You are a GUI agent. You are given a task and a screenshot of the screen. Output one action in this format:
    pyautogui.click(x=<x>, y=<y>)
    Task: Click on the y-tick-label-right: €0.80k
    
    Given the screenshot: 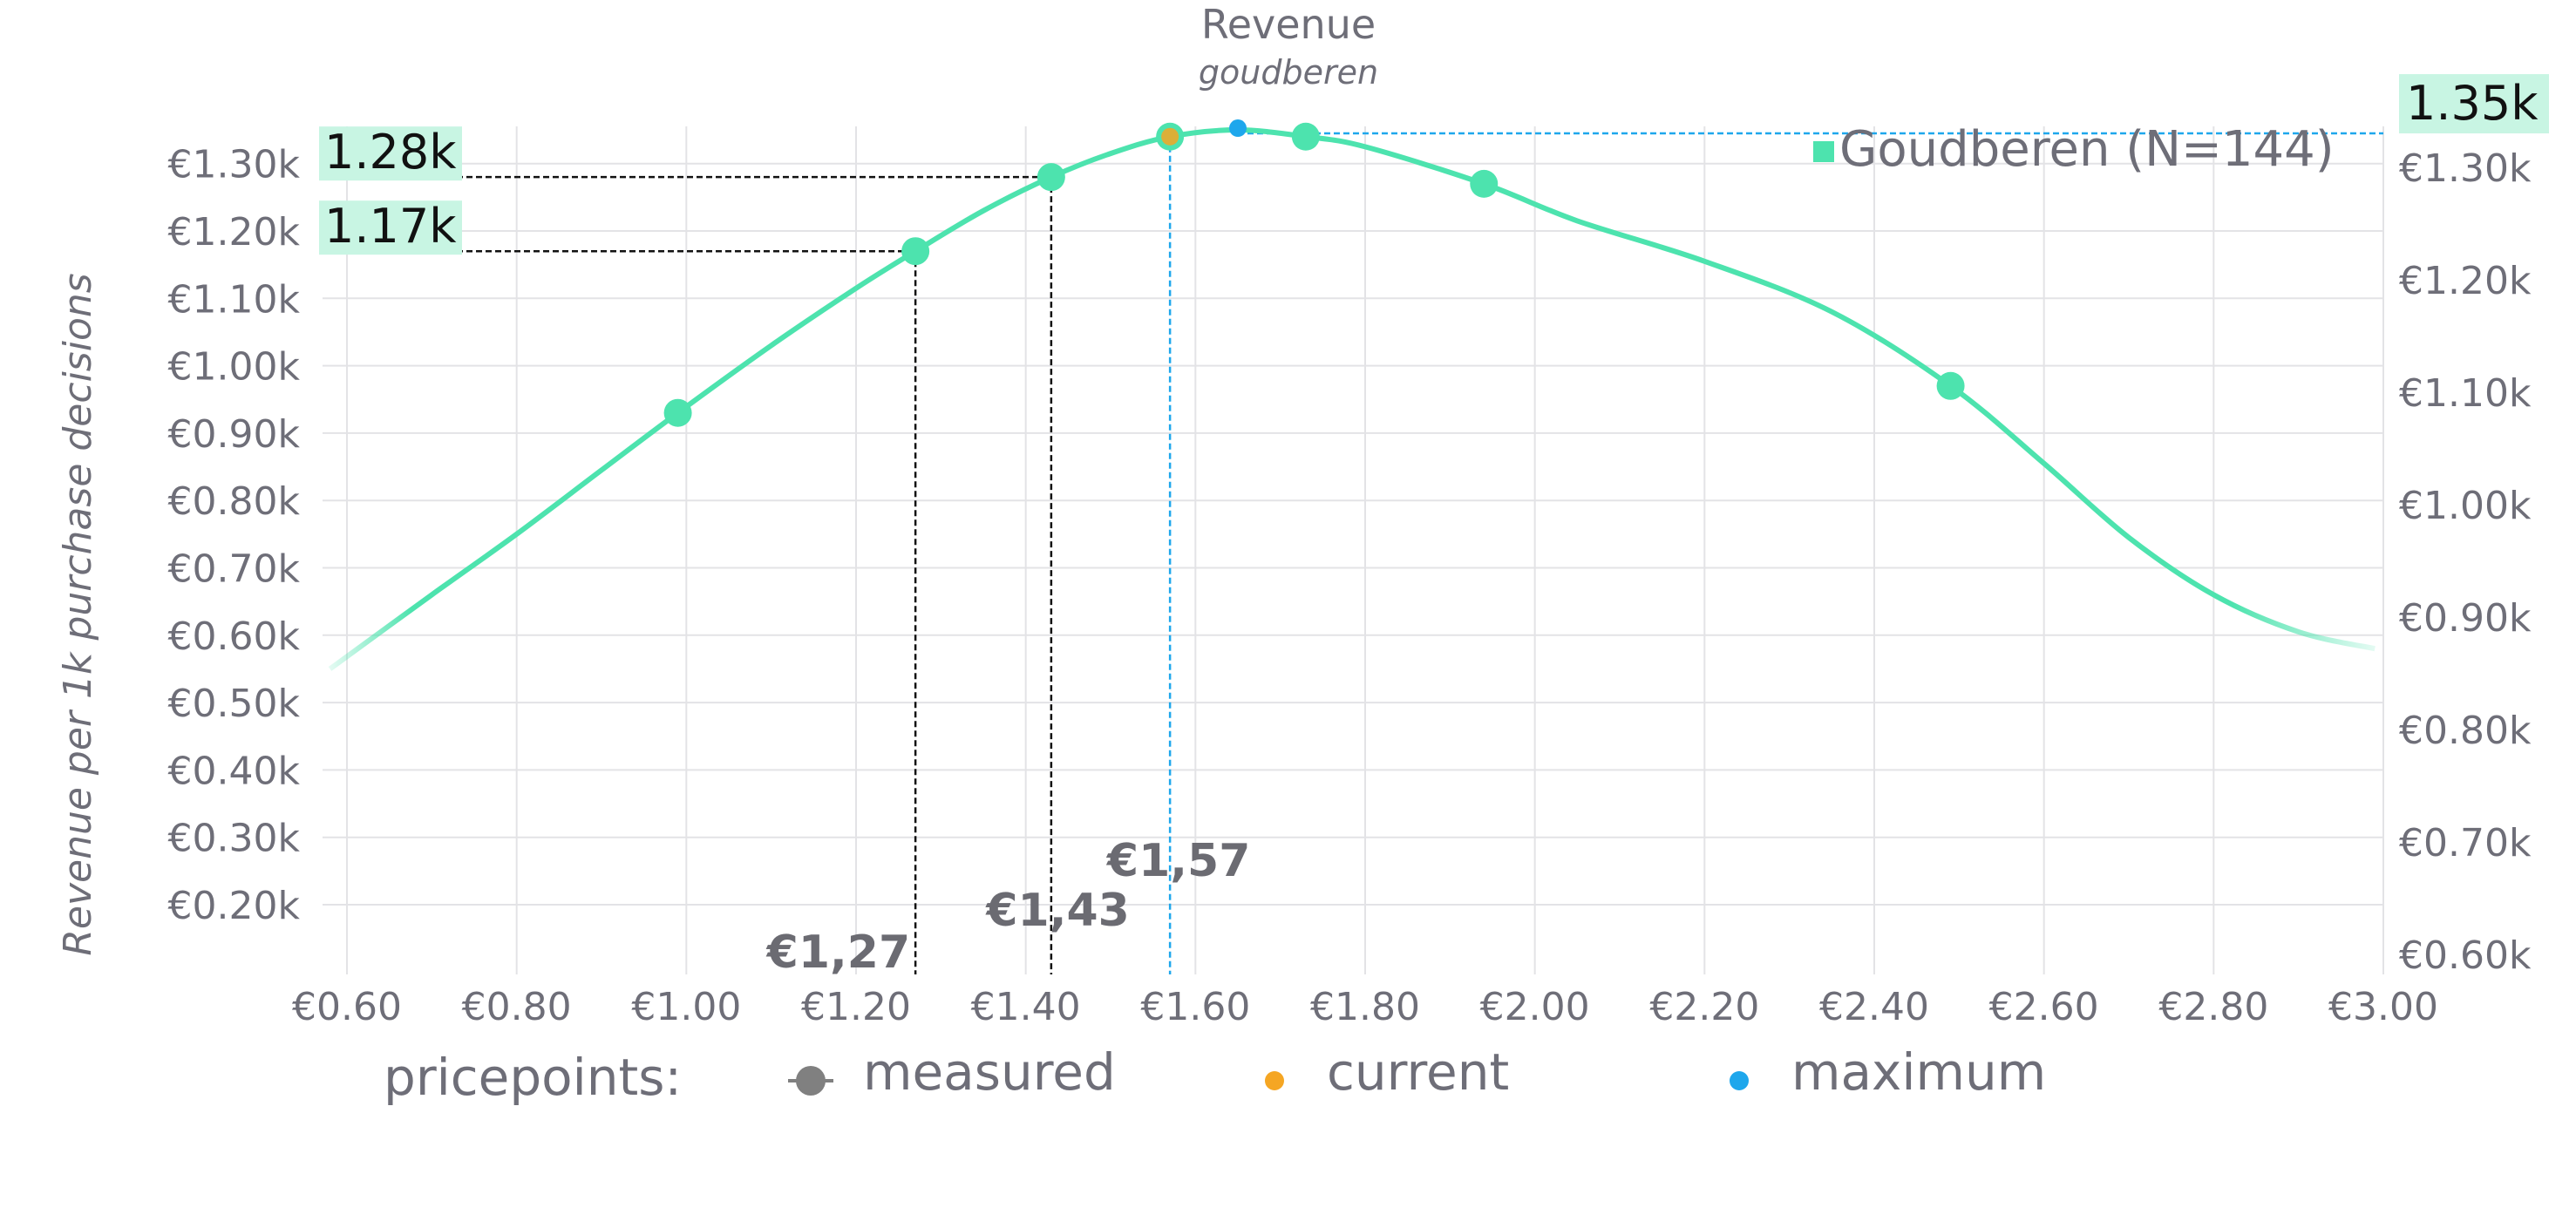 What is the action you would take?
    pyautogui.click(x=2465, y=731)
    